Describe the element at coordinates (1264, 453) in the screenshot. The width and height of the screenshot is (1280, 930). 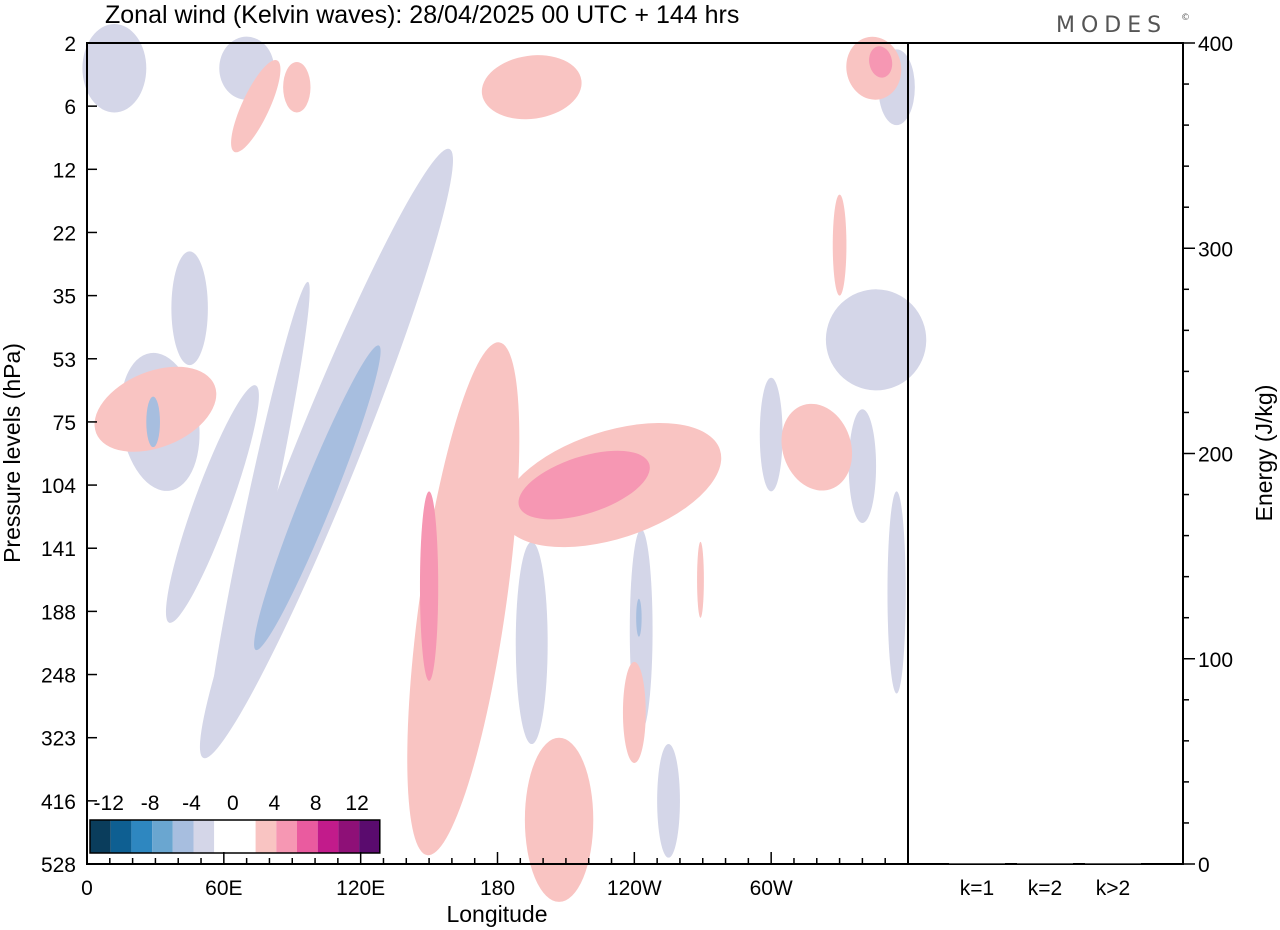
I see `energy-axis-label: Energy (J/kg)` at that location.